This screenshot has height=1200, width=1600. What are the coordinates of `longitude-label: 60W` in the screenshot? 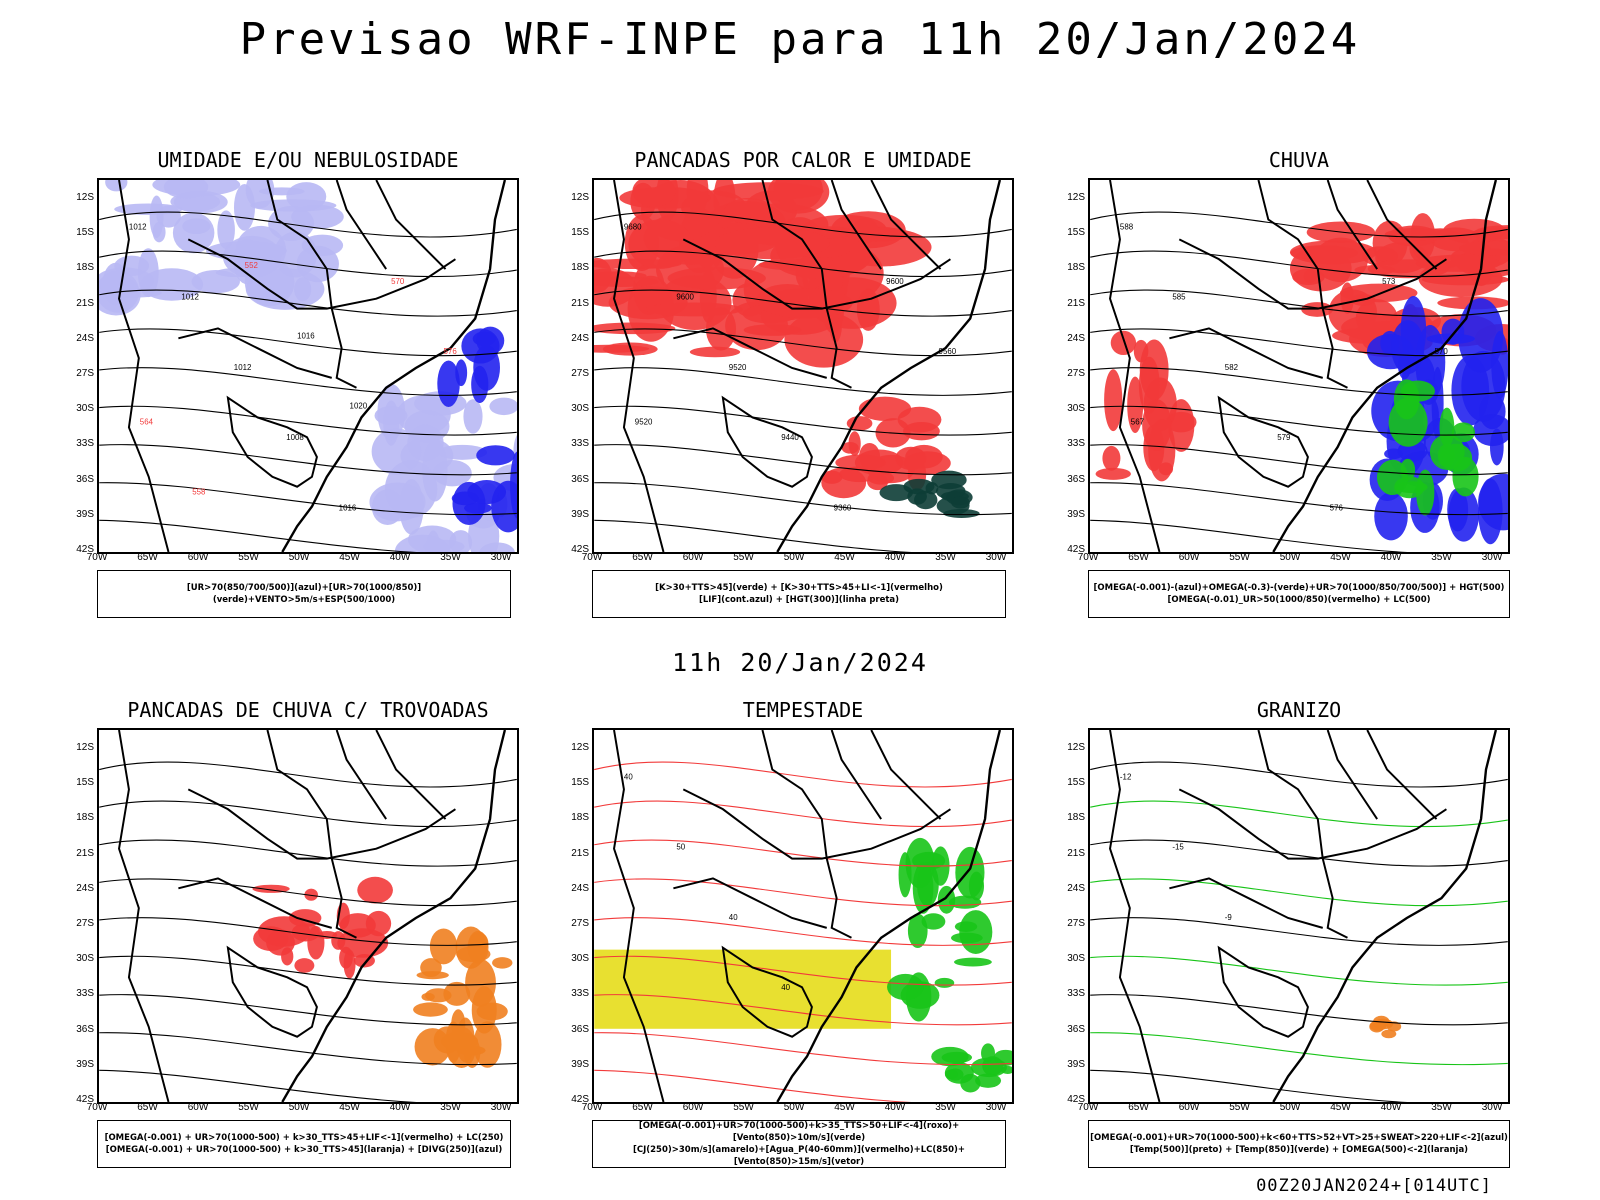 It's located at (693, 557).